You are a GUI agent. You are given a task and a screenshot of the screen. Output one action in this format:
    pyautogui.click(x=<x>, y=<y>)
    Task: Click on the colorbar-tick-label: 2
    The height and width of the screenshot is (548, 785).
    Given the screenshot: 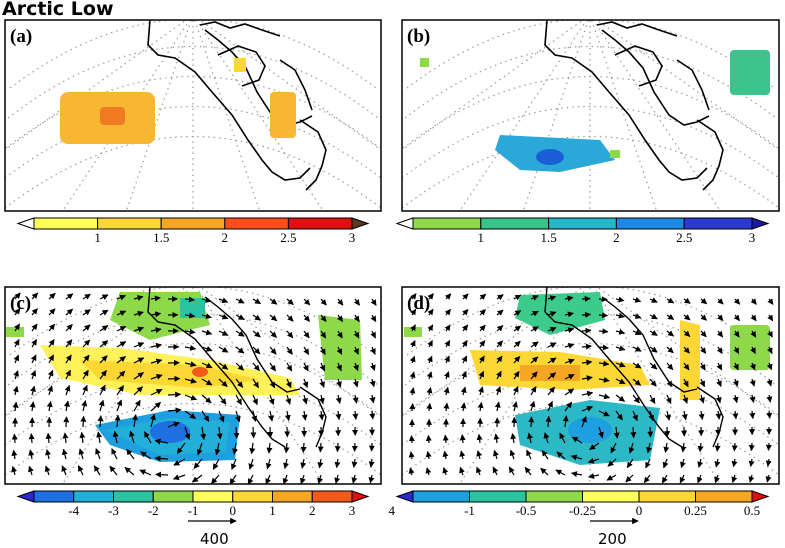 What is the action you would take?
    pyautogui.click(x=616, y=237)
    